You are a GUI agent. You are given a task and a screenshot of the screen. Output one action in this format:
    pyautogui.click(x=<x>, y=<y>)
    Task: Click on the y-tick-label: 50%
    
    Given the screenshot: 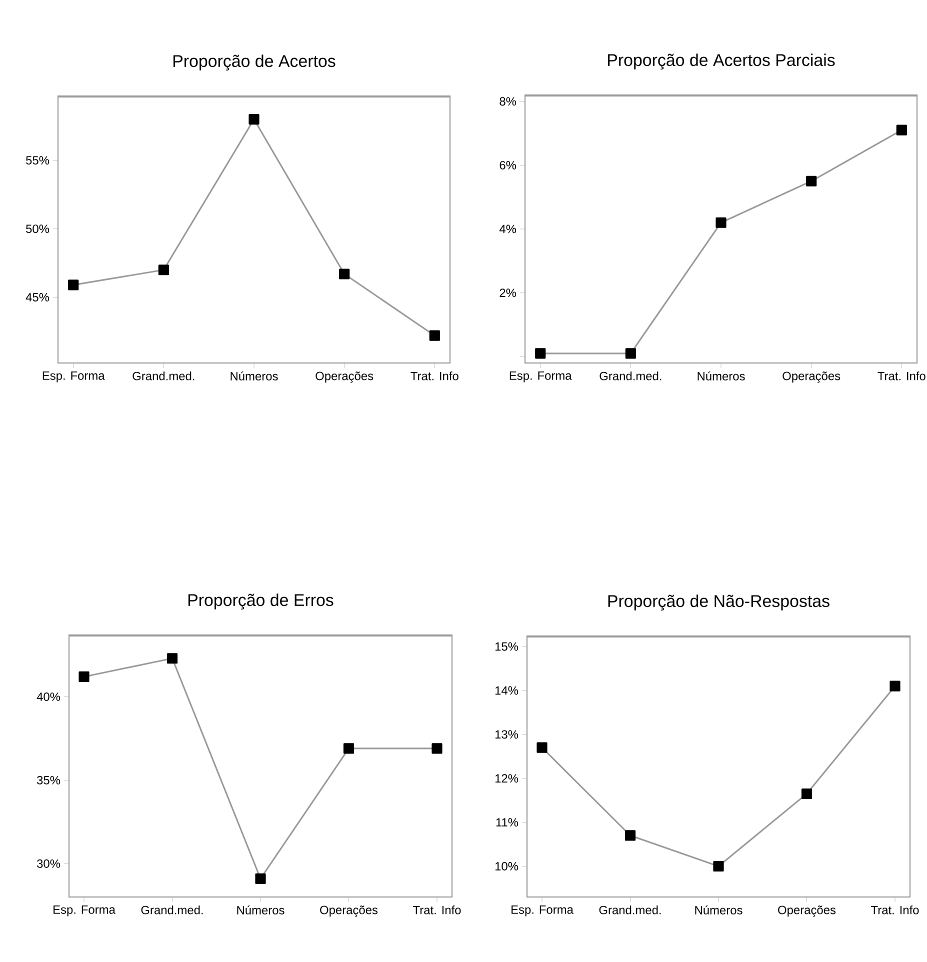 What is the action you would take?
    pyautogui.click(x=38, y=229)
    